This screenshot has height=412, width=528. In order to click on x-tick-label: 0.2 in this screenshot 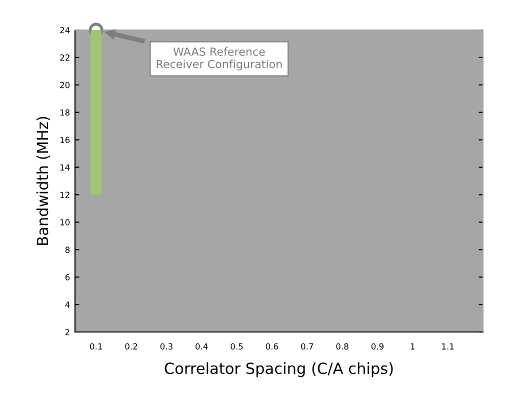, I will do `click(131, 346)`.